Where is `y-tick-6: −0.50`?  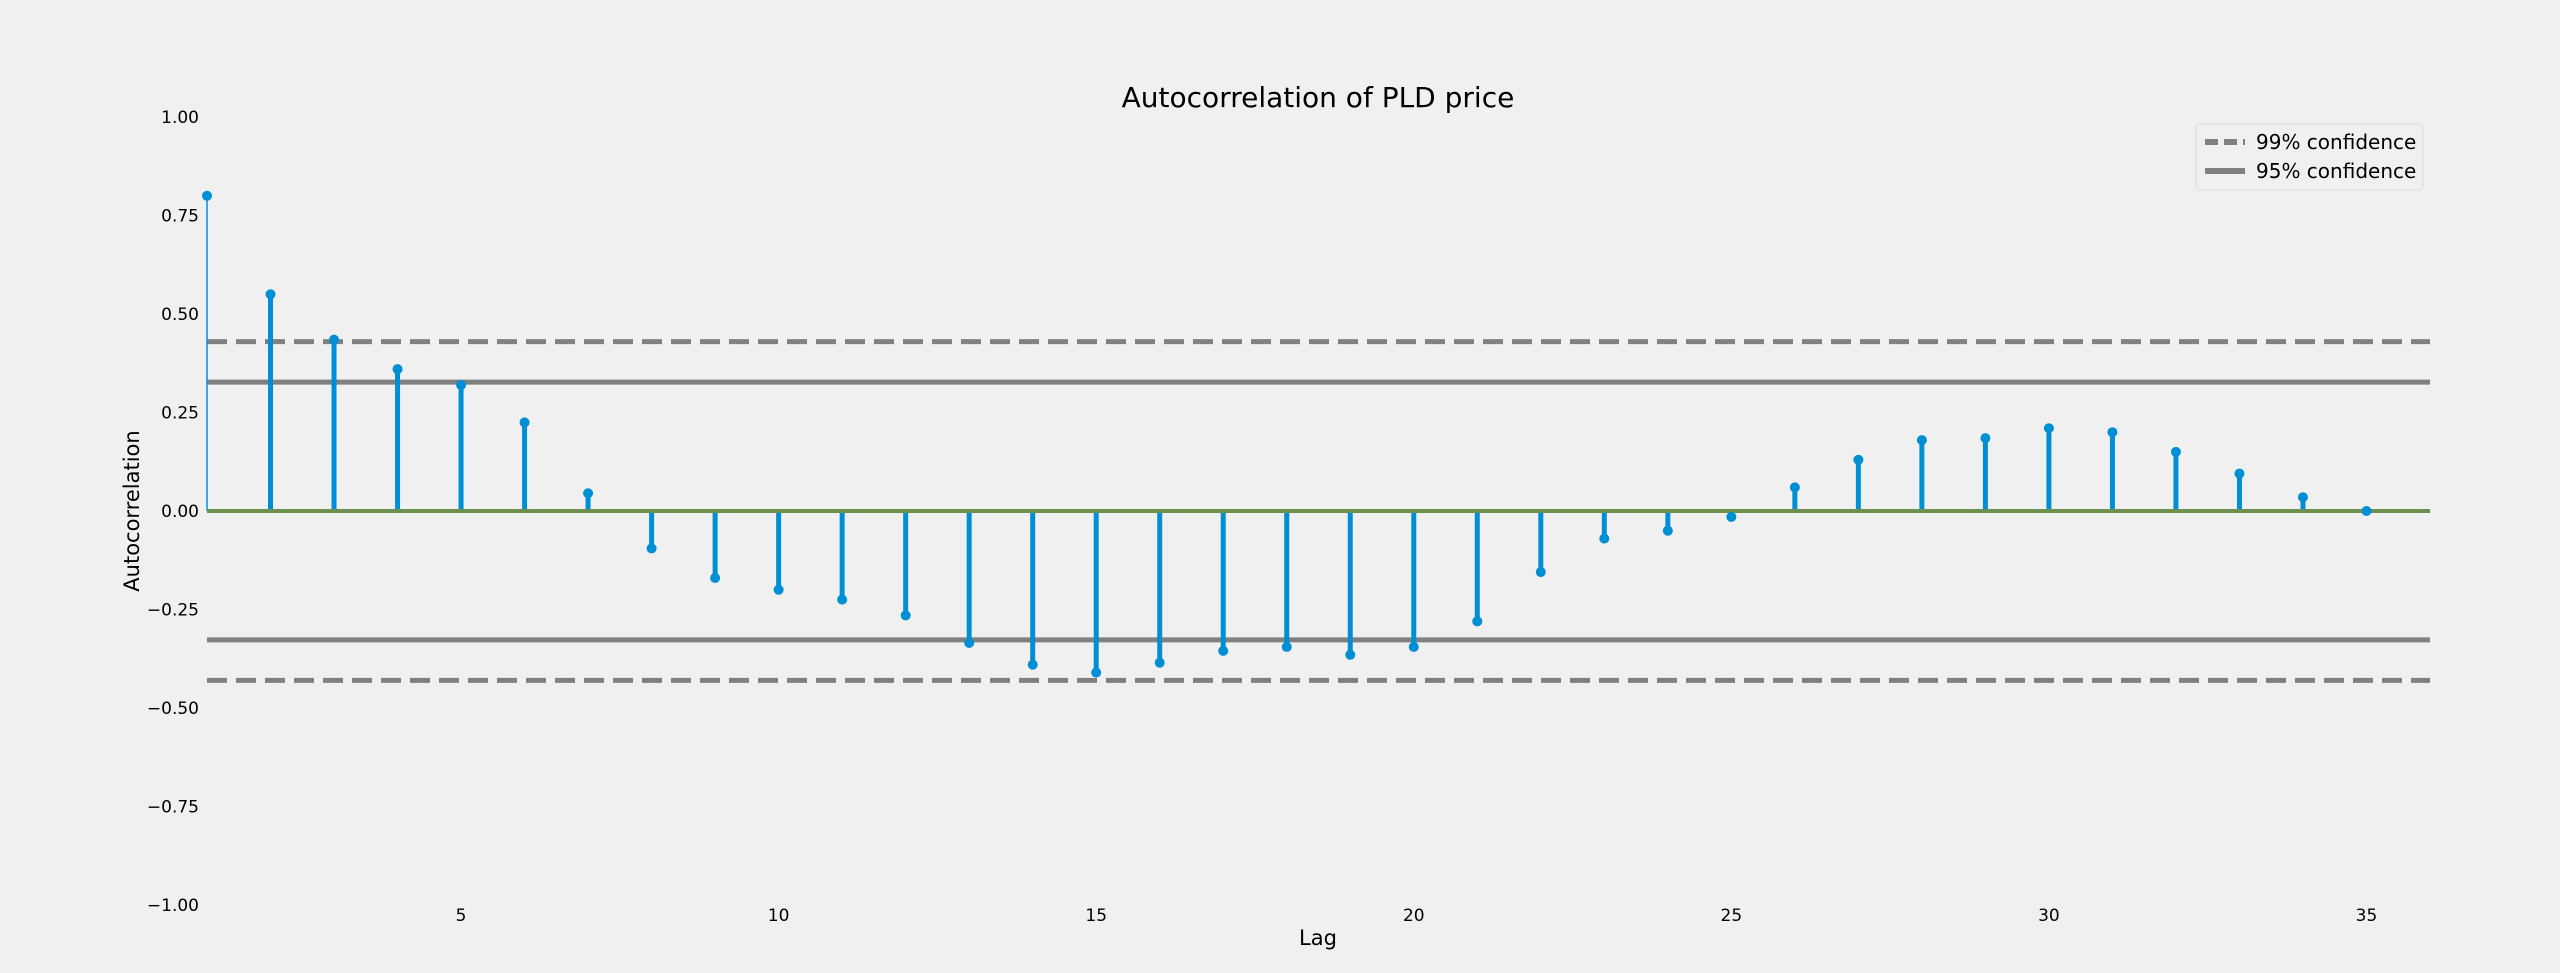 y-tick-6: −0.50 is located at coordinates (173, 709).